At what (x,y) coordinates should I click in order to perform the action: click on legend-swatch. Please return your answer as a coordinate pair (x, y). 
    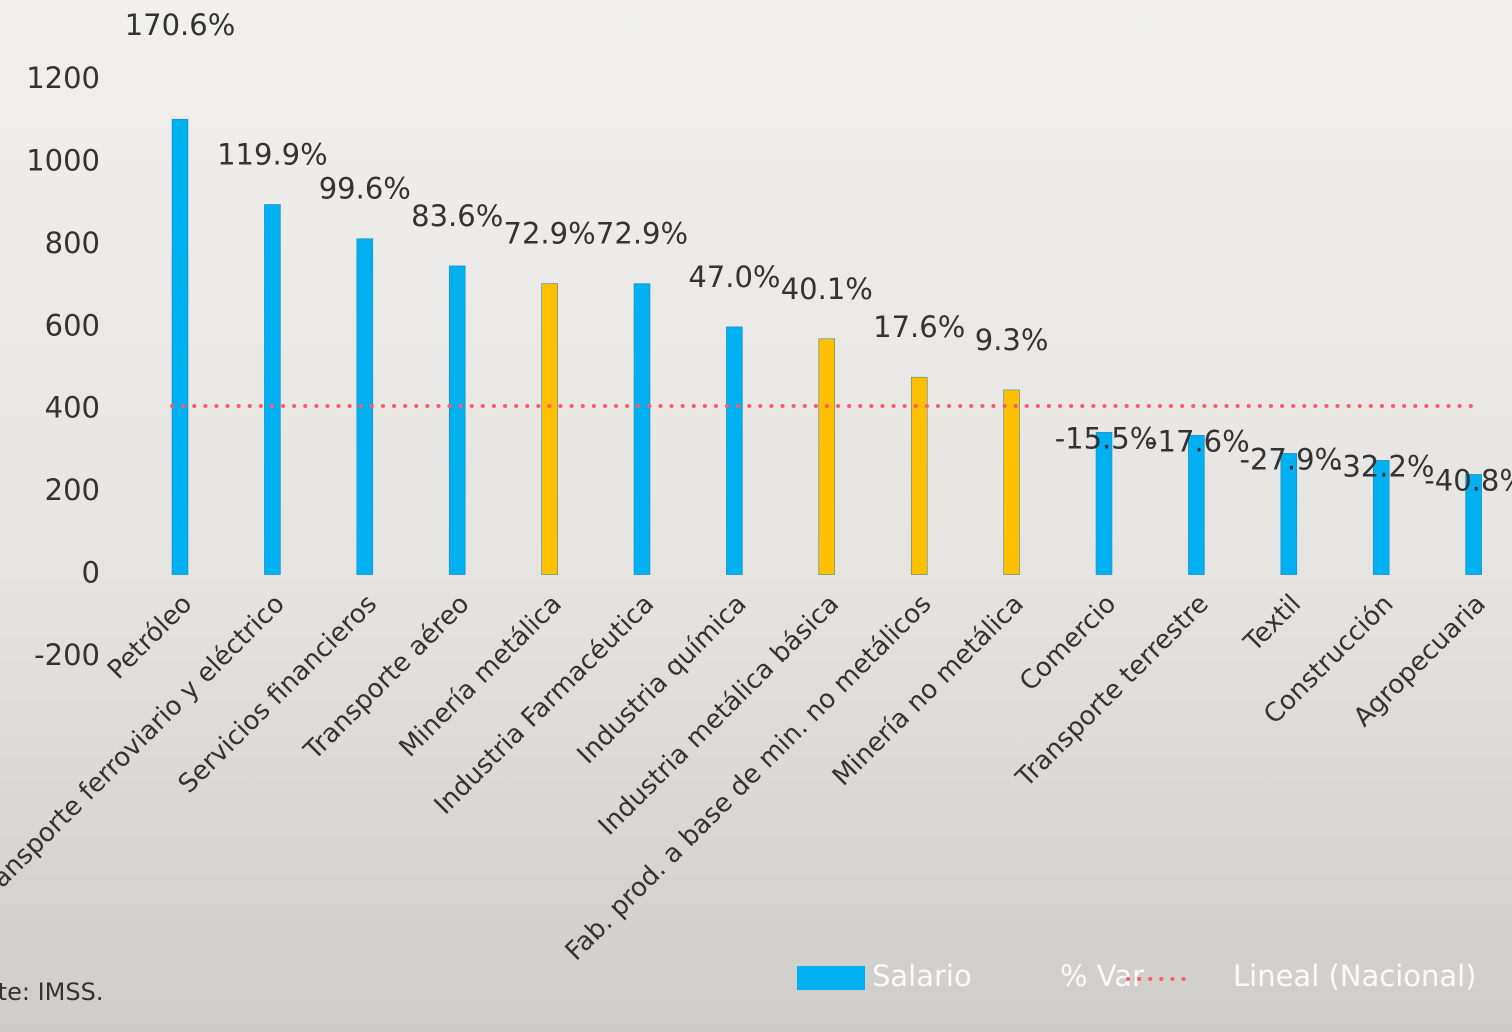
    Looking at the image, I should click on (831, 978).